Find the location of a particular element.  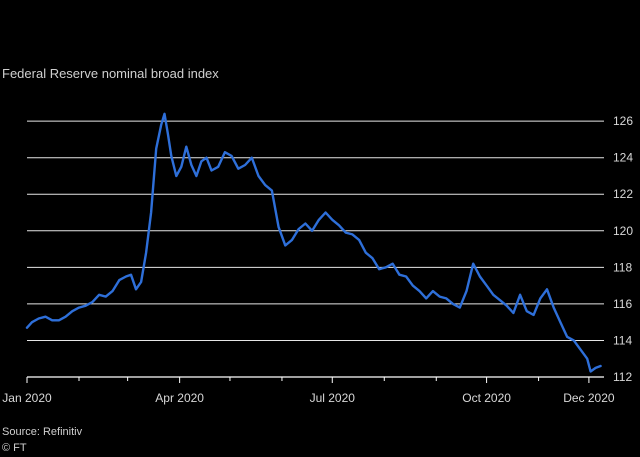

y-tick-label-116: 116 is located at coordinates (622, 304).